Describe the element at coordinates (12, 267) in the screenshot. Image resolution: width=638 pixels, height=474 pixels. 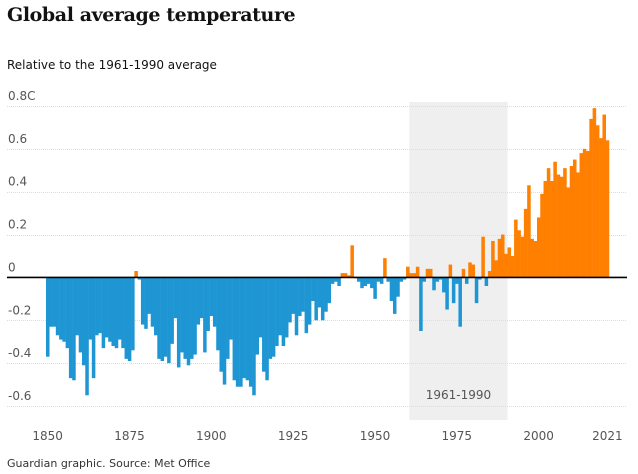
I see `y-tick-label: 0` at that location.